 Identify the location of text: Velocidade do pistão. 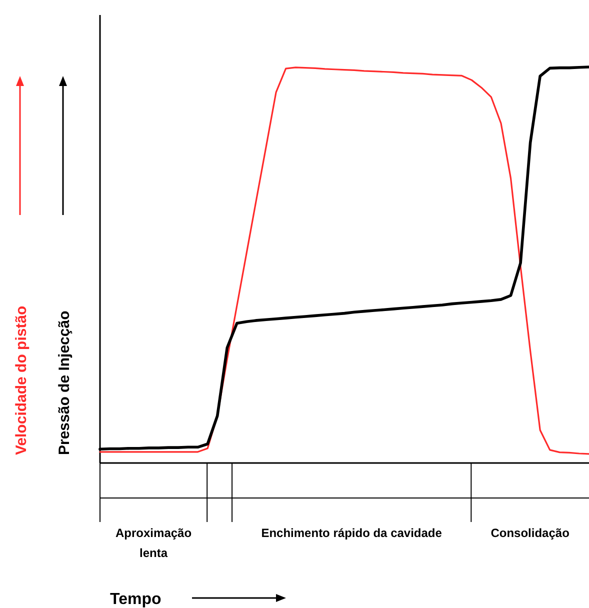
(21, 380).